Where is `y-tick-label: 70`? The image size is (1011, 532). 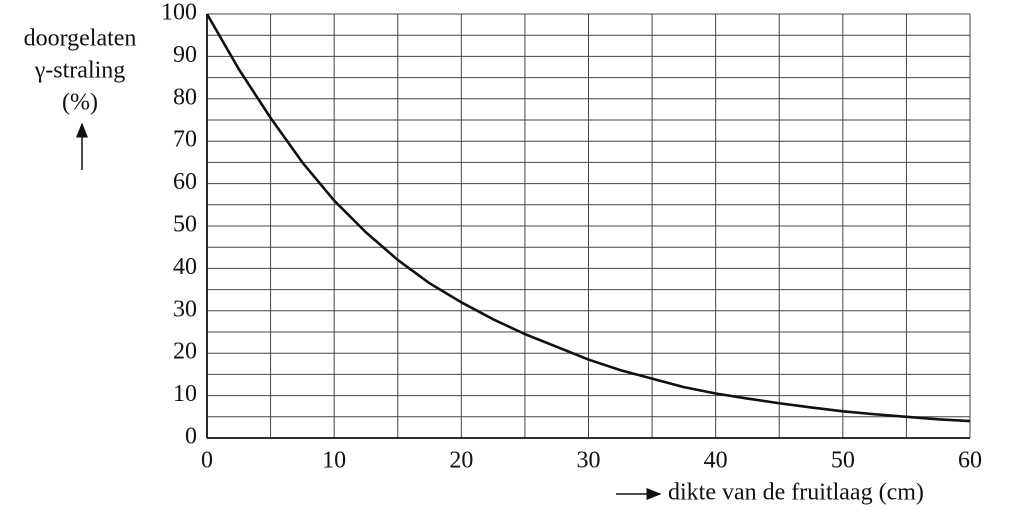 y-tick-label: 70 is located at coordinates (185, 140).